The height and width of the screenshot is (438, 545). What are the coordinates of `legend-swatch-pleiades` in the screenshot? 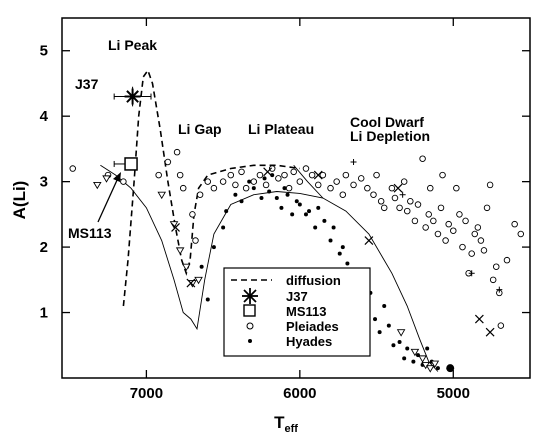 It's located at (250, 326).